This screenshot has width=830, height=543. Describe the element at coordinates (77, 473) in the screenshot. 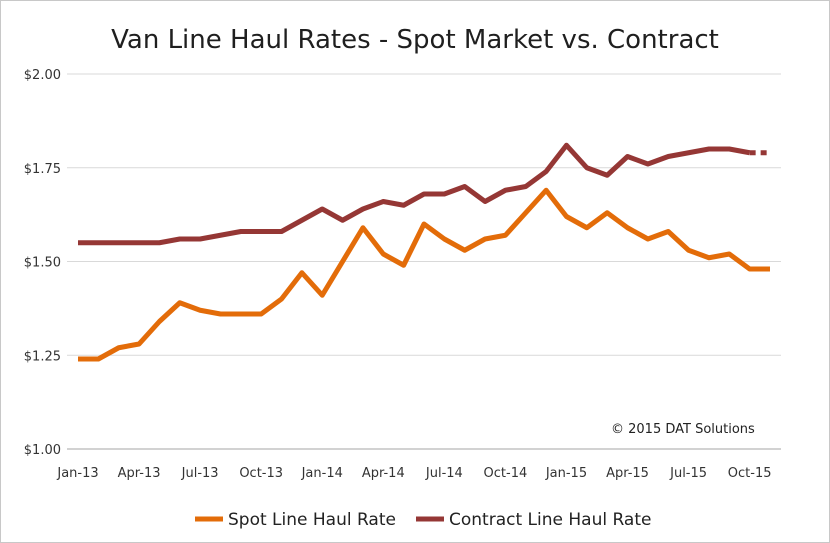

I see `x-tick-label: Jan-13` at that location.